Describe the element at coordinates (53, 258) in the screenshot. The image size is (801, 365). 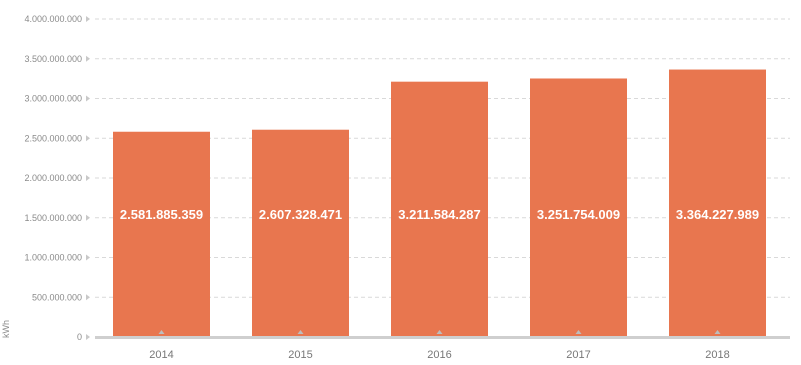
I see `y-tick-label: 1.000.000.000` at that location.